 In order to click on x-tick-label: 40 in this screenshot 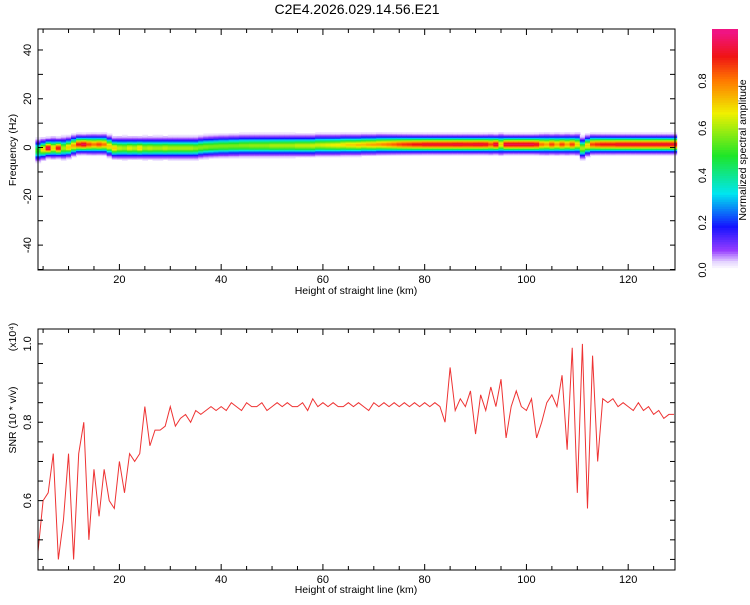, I will do `click(221, 580)`.